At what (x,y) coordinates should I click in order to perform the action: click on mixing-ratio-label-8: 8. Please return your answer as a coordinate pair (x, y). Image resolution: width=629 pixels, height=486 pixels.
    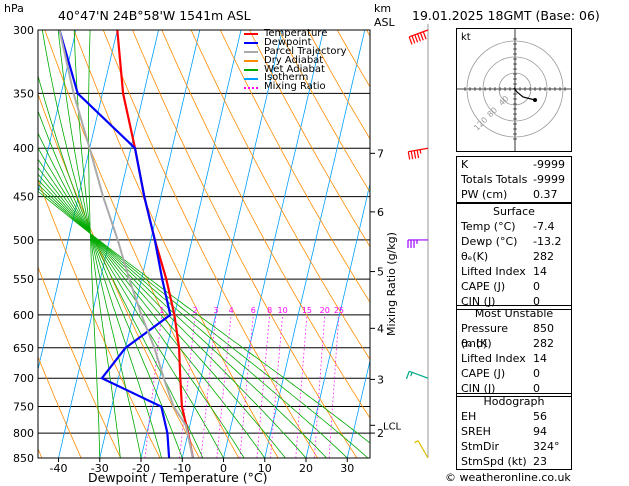
    Looking at the image, I should click on (269, 310).